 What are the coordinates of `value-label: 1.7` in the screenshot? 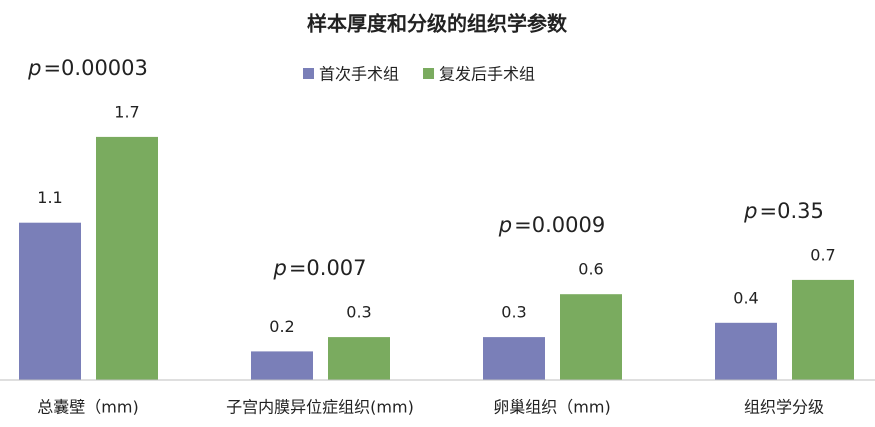 It's located at (126, 111).